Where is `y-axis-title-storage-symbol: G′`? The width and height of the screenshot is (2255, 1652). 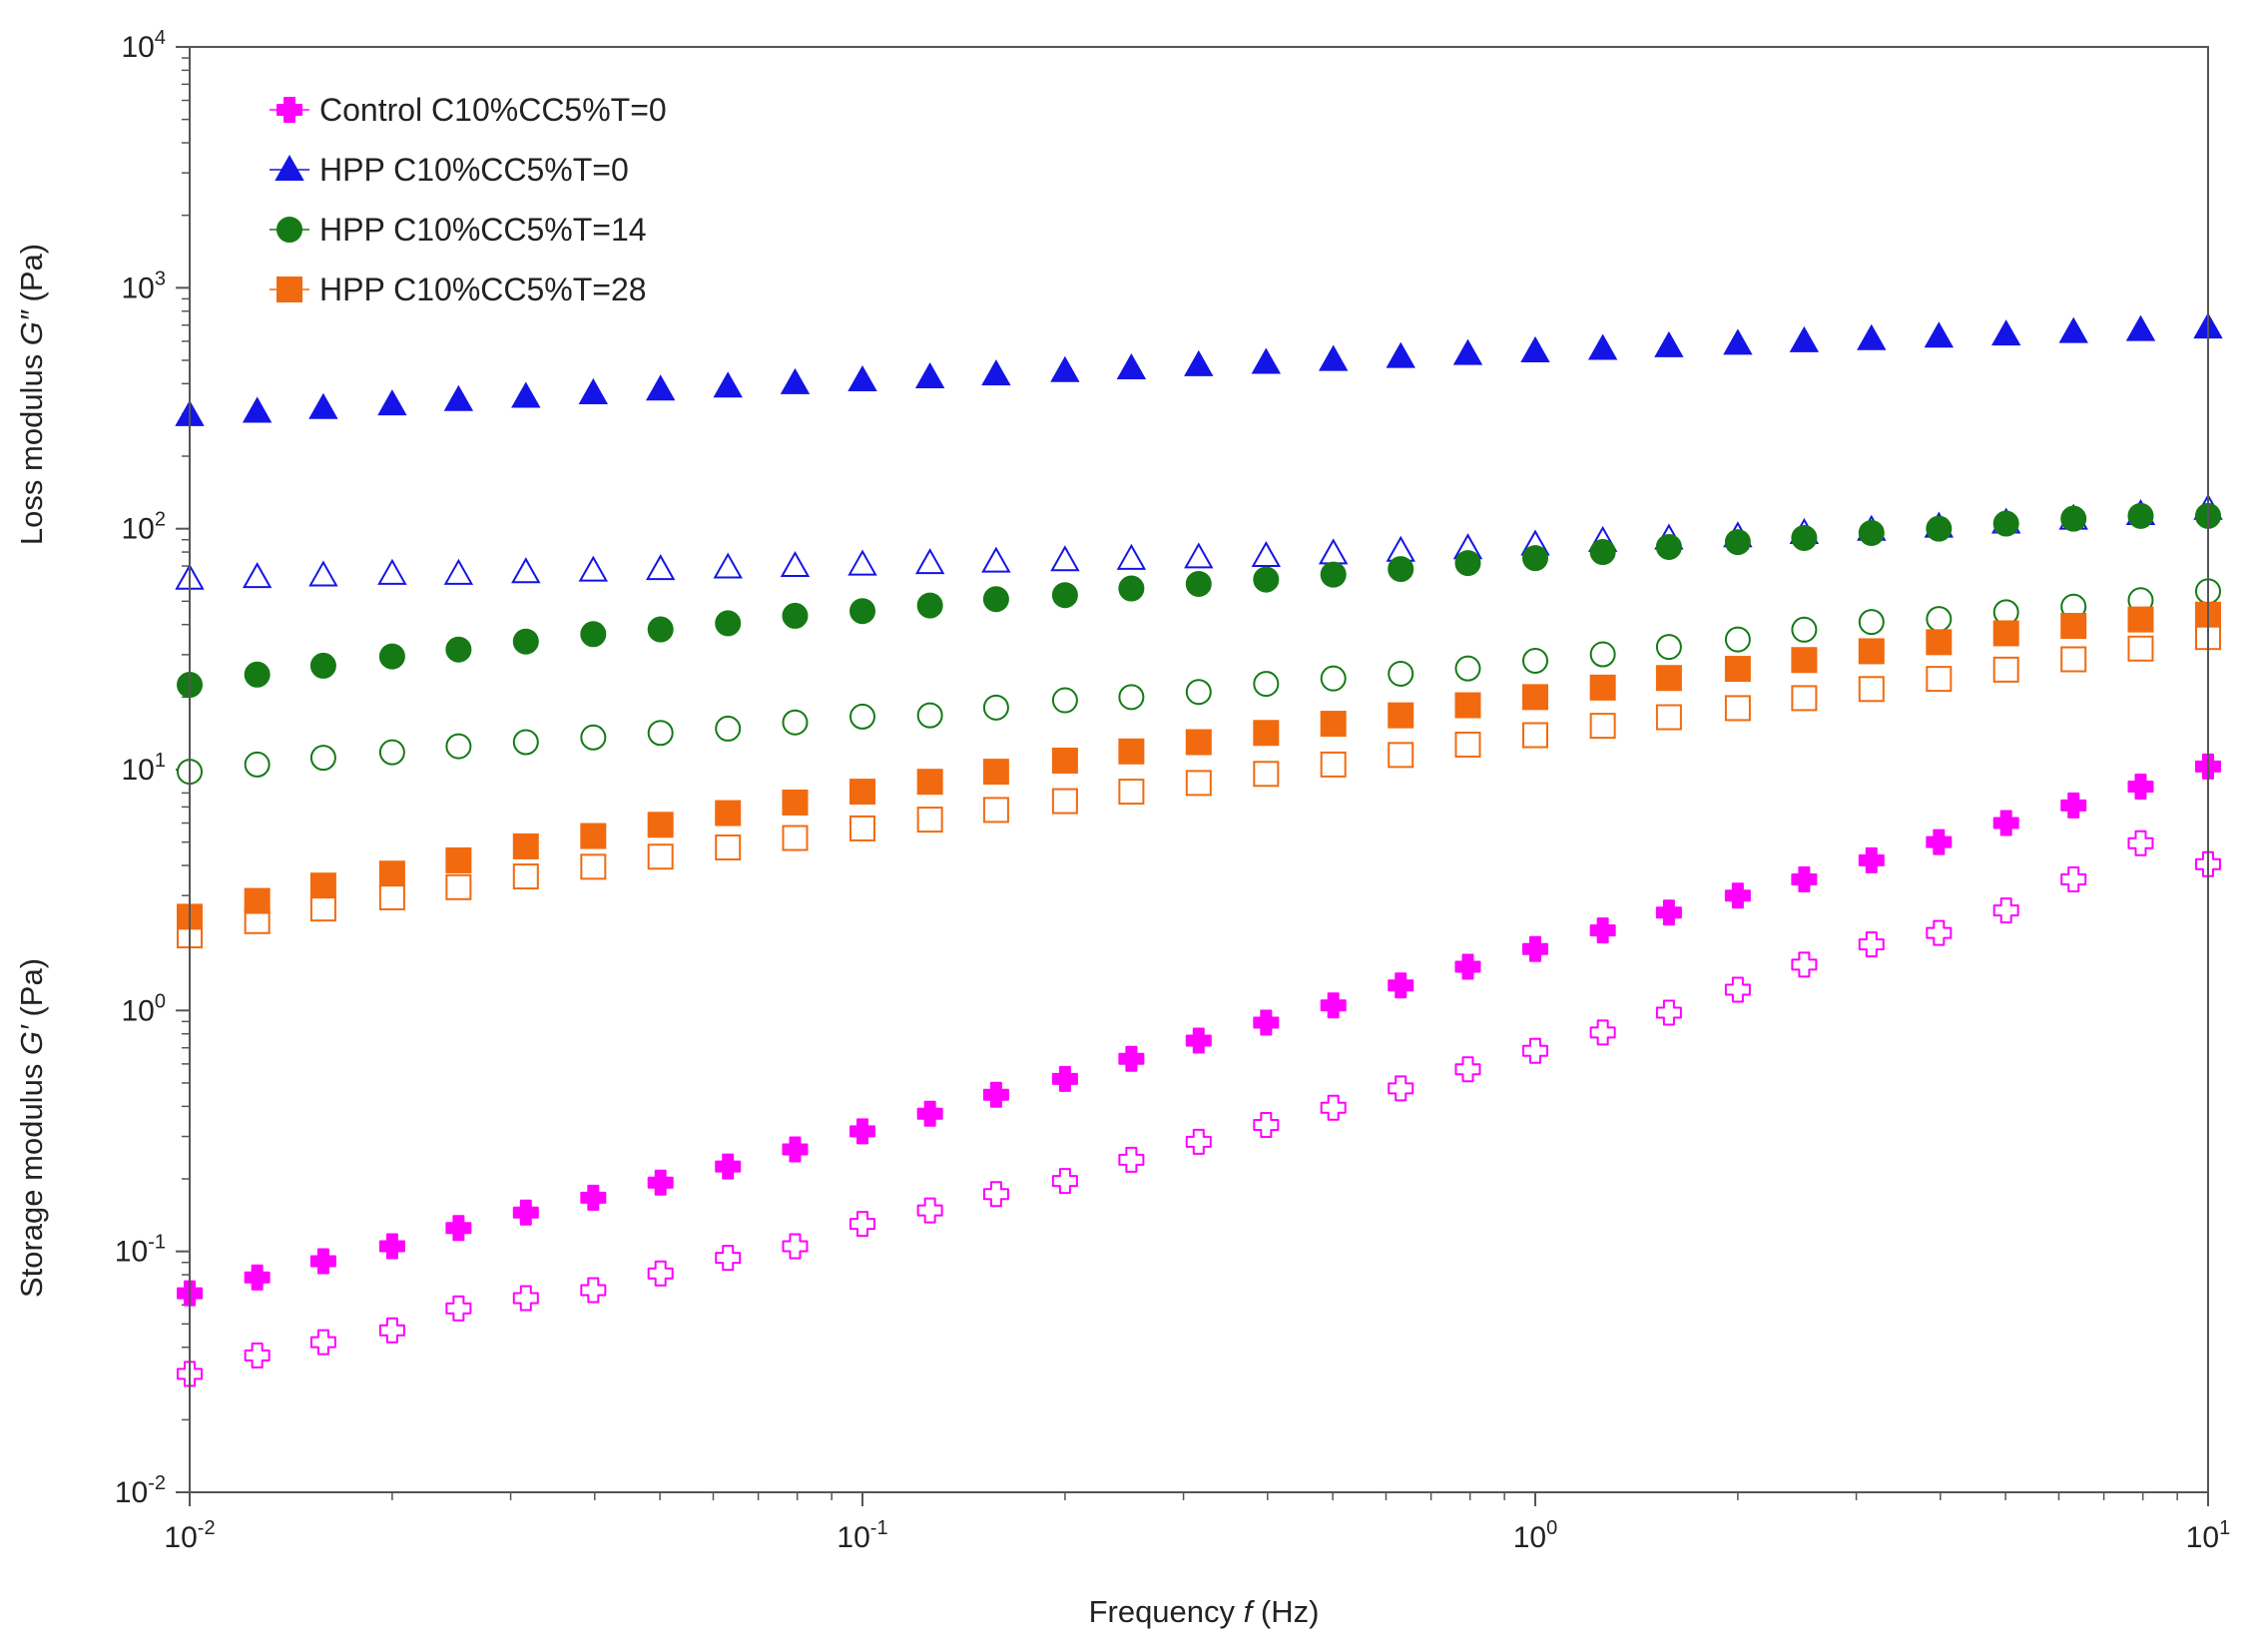
y-axis-title-storage-symbol: G′ is located at coordinates (31, 1039).